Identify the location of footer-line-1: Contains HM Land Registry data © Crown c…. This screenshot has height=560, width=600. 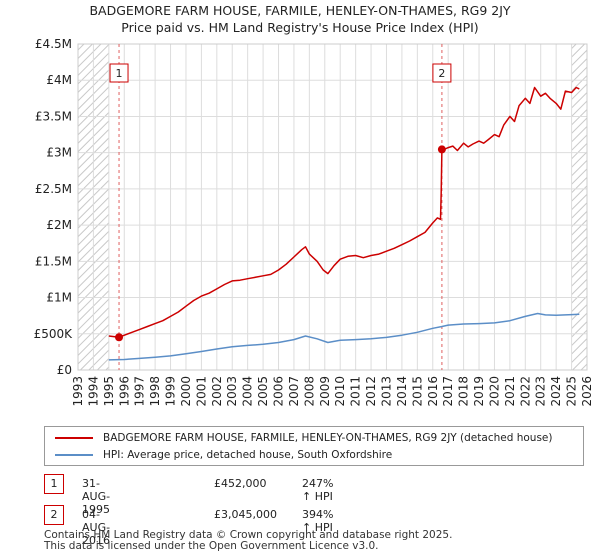
(248, 535).